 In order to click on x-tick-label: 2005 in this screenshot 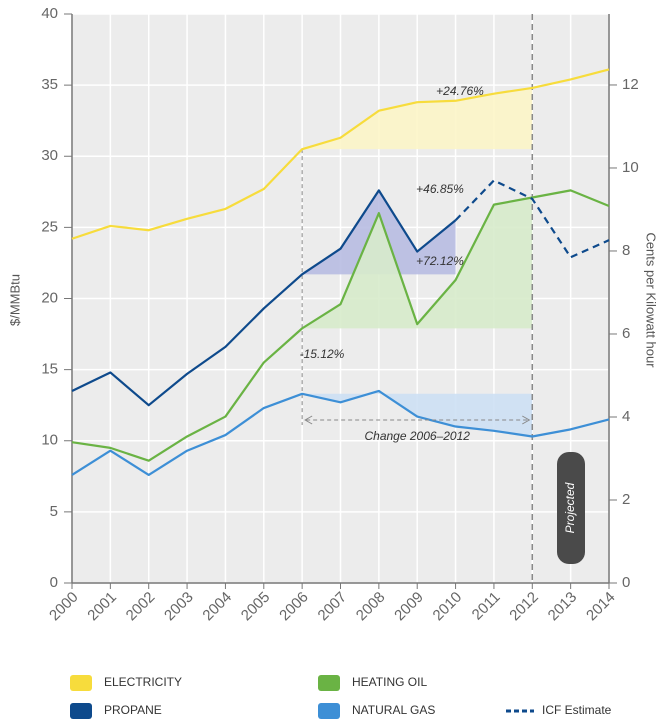, I will do `click(256, 607)`.